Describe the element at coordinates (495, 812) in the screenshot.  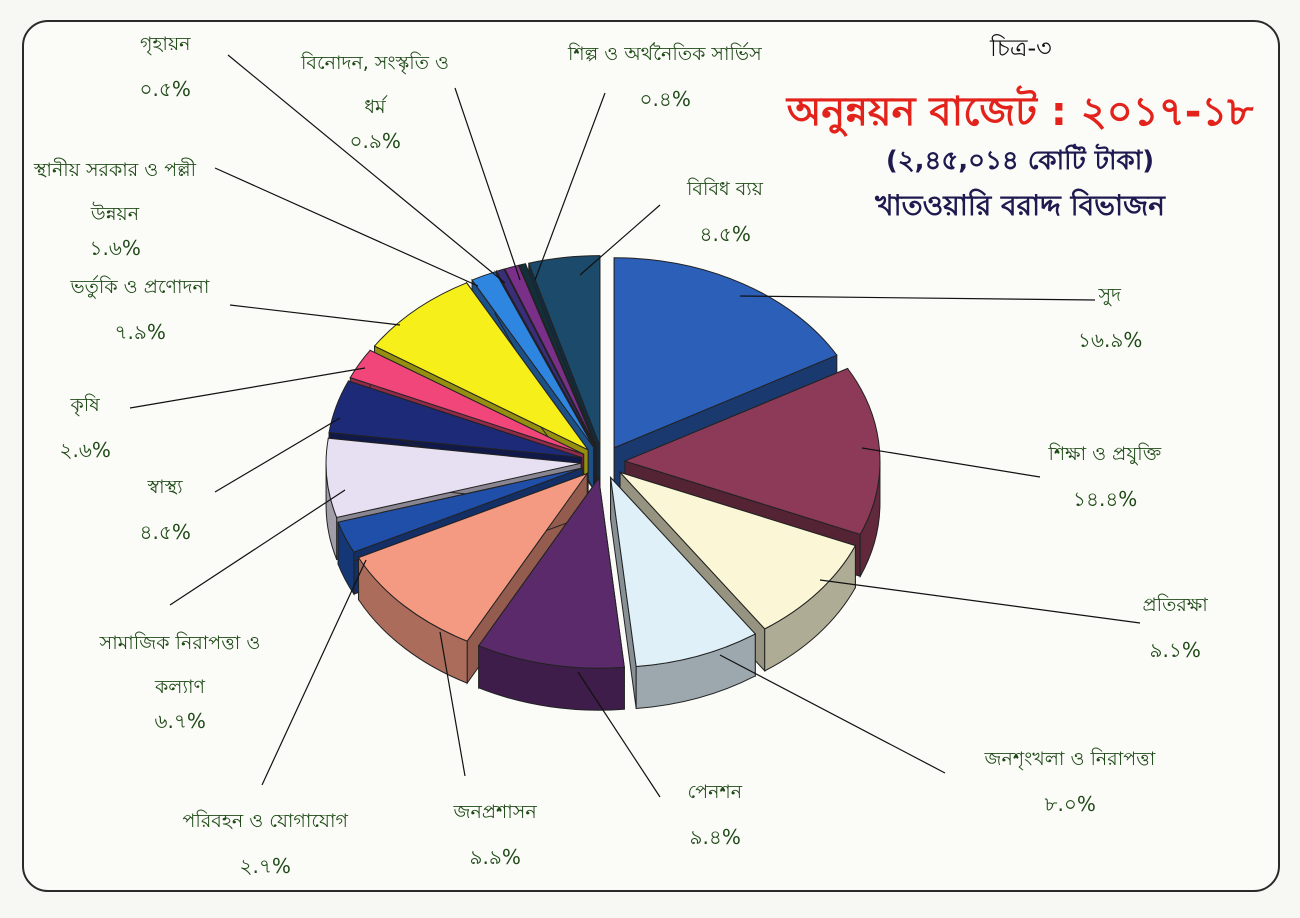
I see `slice-label: জনপ্রশাসন` at that location.